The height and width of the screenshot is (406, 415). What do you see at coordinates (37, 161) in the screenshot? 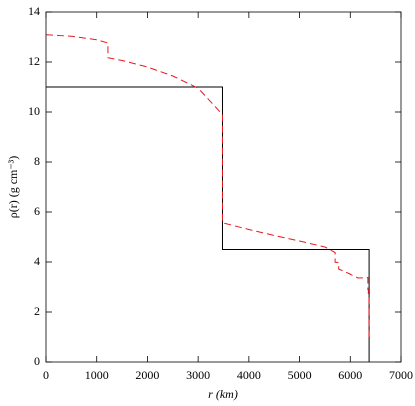
I see `y-tick-label: 8` at bounding box center [37, 161].